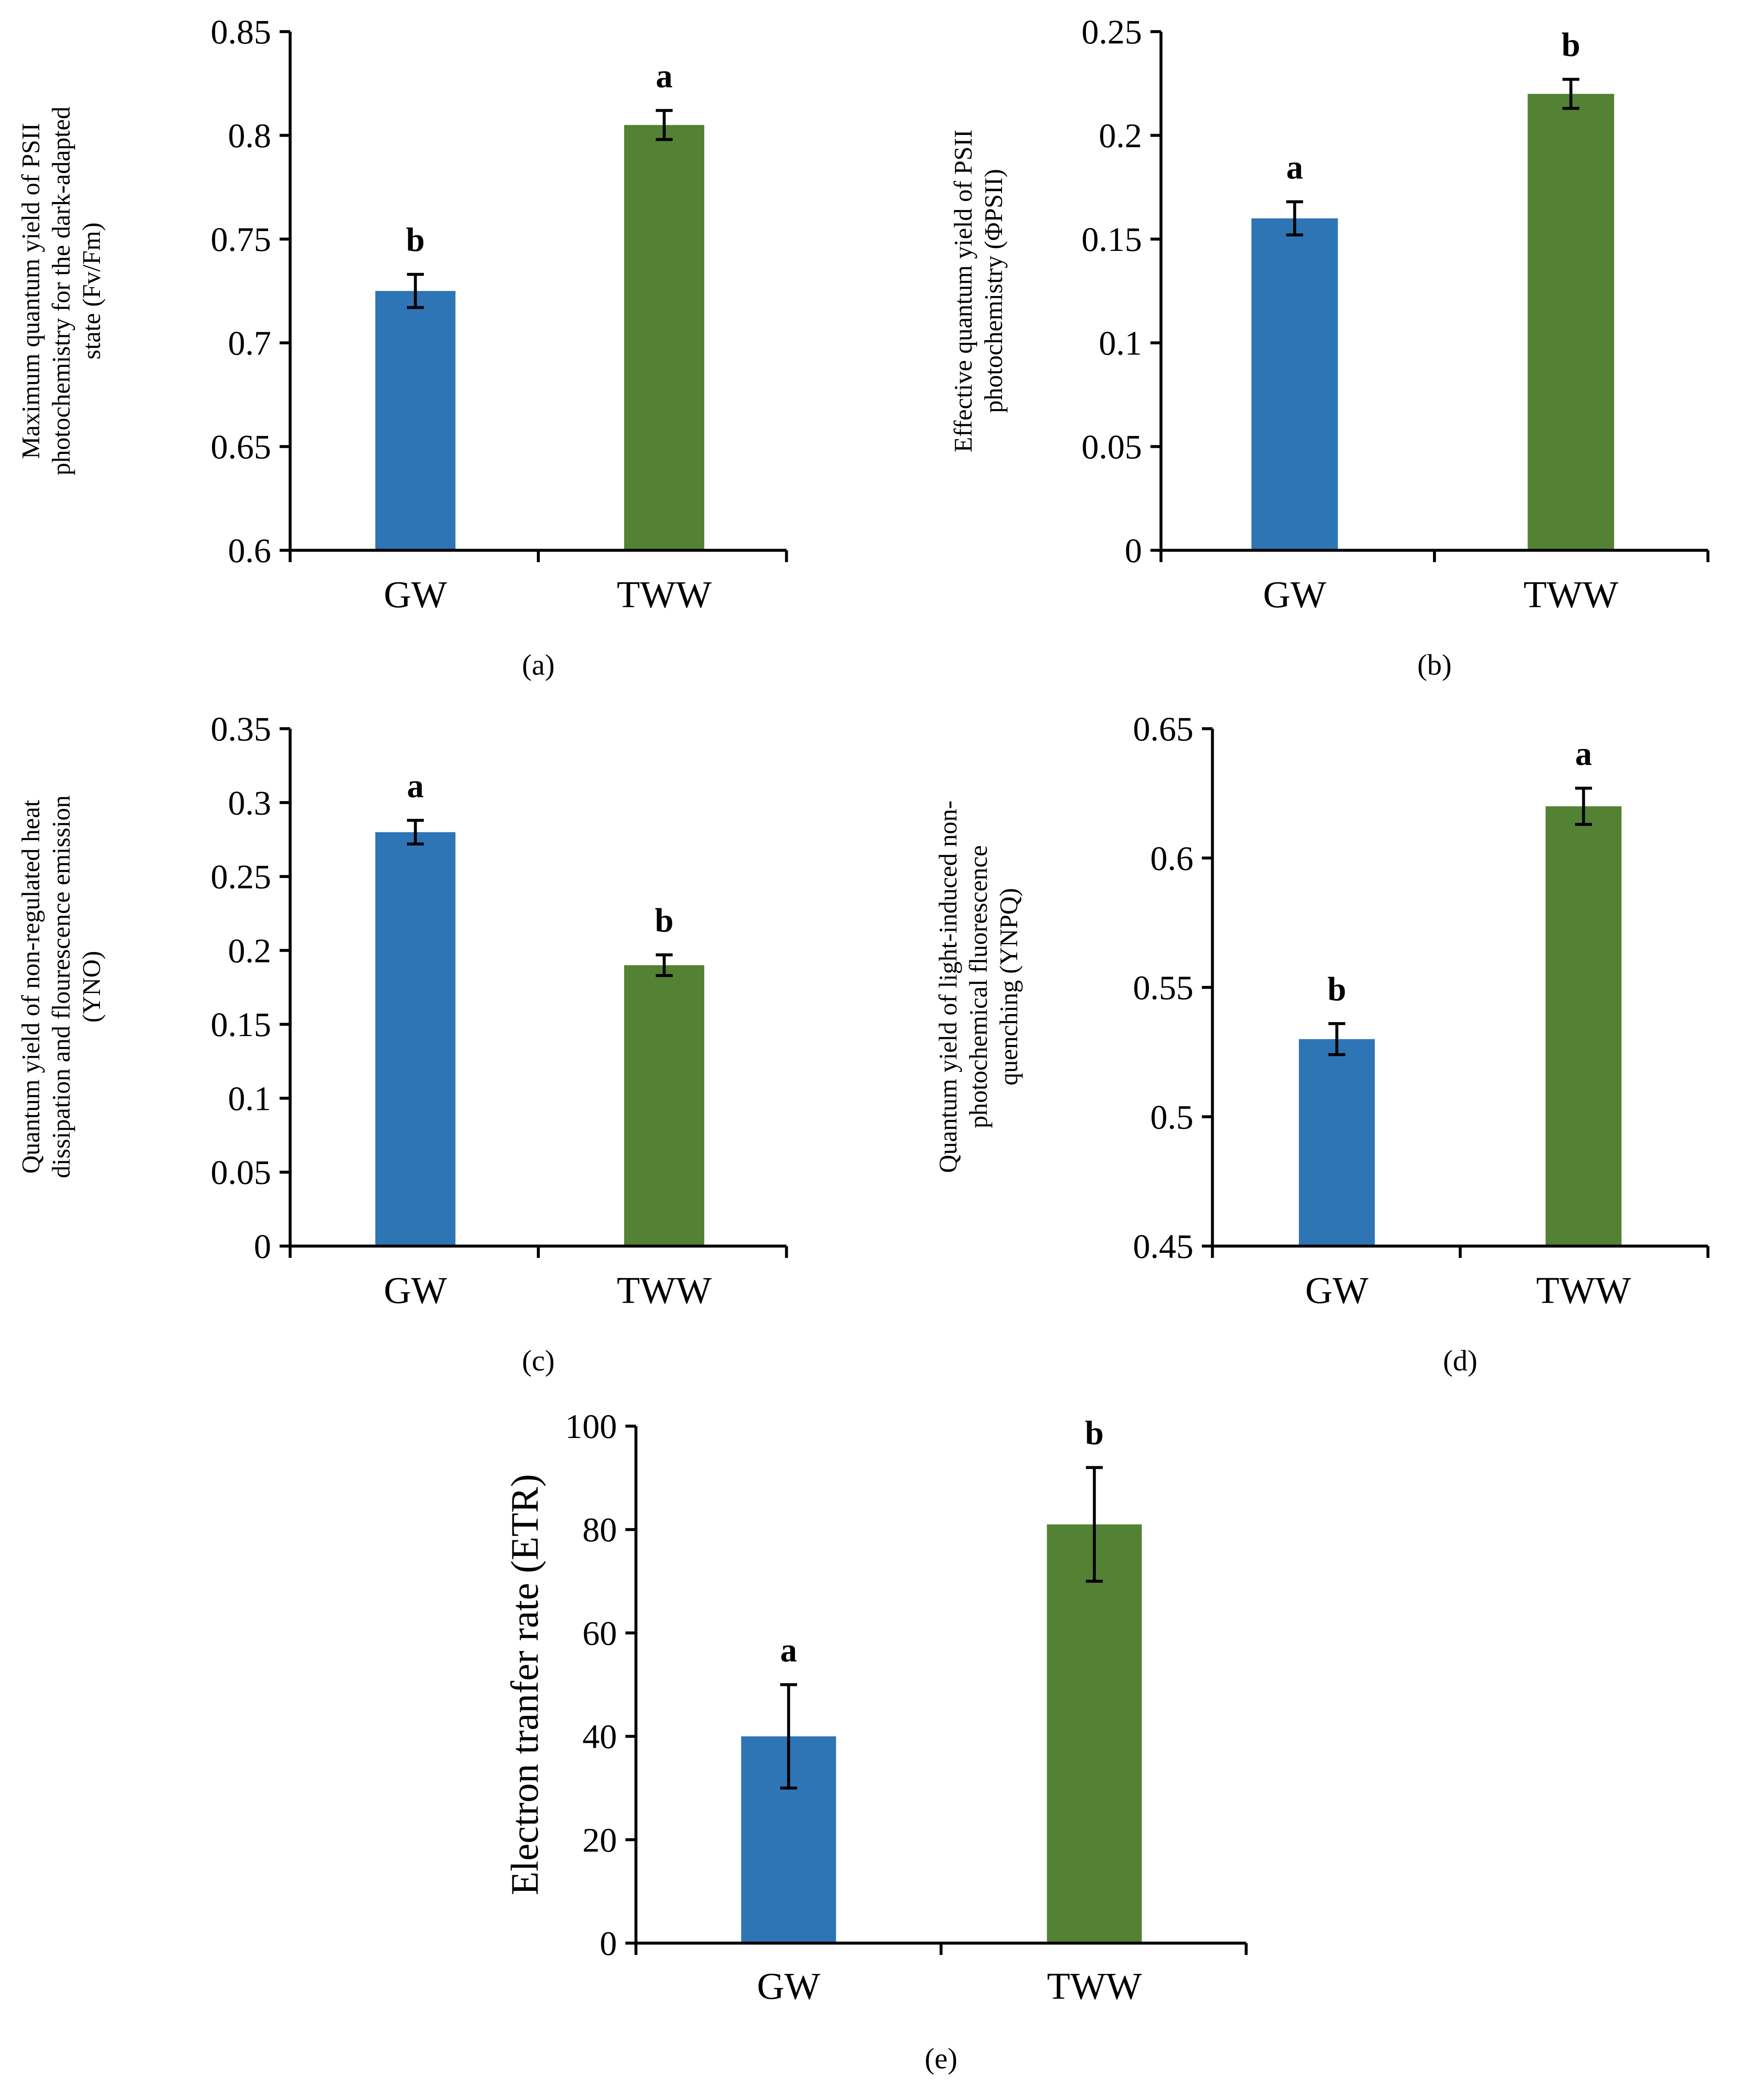 The image size is (1740, 2100). I want to click on y-axis-title-line: state (Fv/Fm), so click(91, 292).